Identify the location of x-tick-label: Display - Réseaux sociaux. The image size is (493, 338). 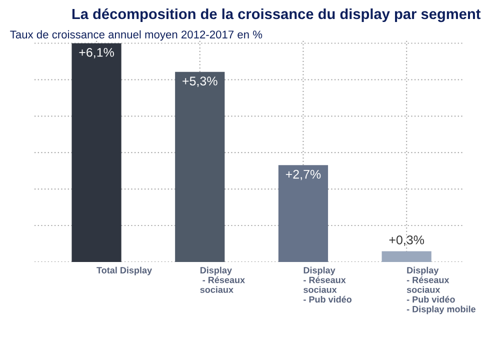
(222, 279).